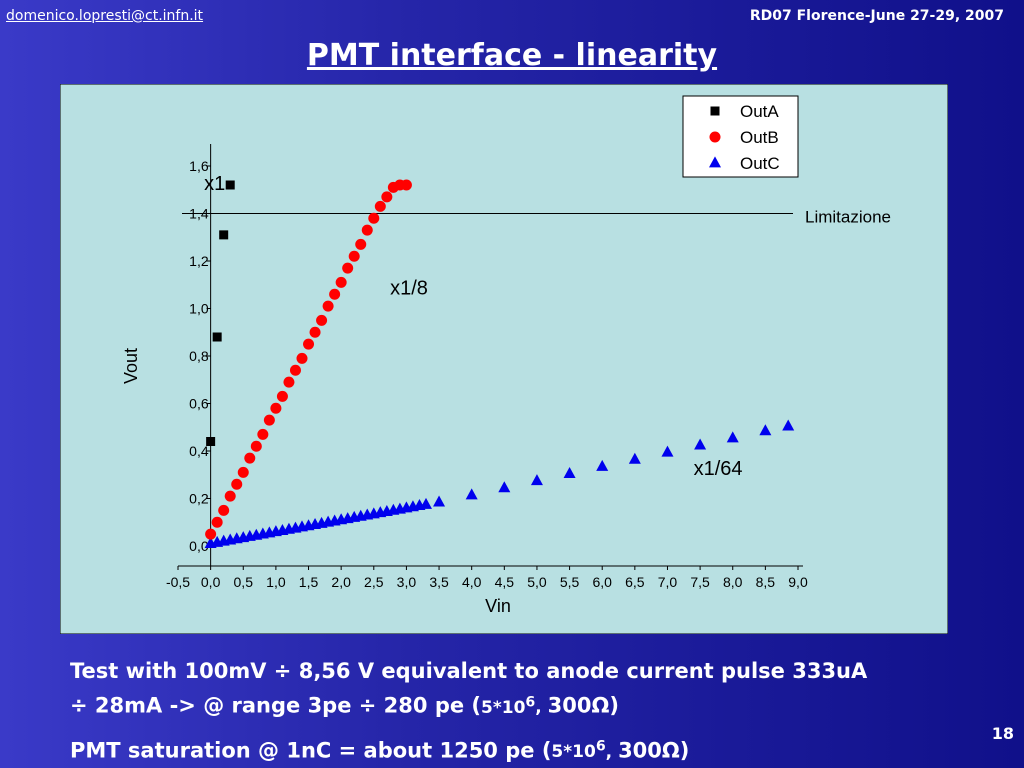 The image size is (1024, 768). Describe the element at coordinates (760, 163) in the screenshot. I see `legend-label-outc: OutC` at that location.